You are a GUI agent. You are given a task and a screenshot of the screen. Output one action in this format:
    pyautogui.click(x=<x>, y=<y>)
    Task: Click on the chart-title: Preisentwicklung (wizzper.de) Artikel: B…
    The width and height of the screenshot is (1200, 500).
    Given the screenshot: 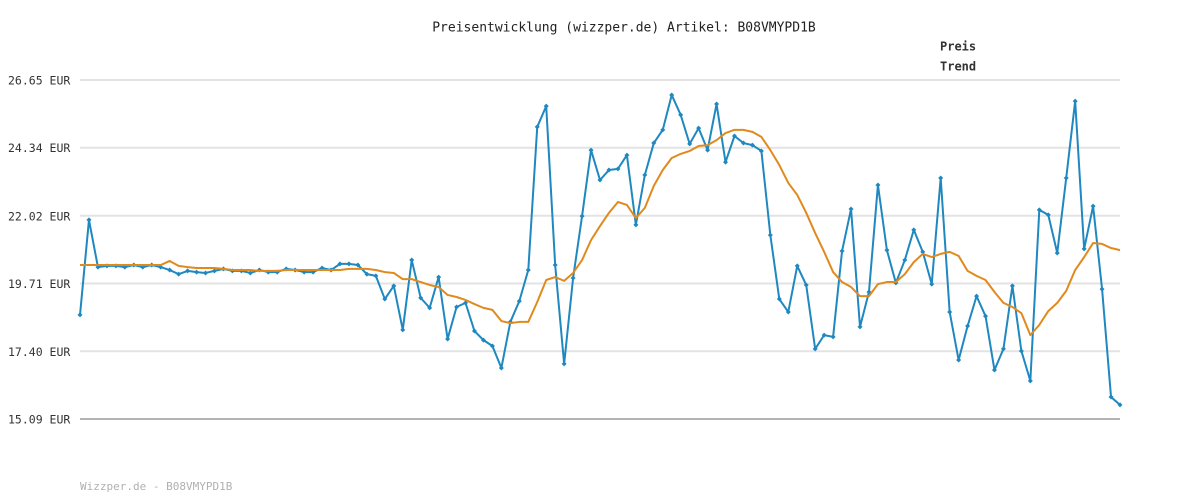 What is the action you would take?
    pyautogui.click(x=624, y=28)
    